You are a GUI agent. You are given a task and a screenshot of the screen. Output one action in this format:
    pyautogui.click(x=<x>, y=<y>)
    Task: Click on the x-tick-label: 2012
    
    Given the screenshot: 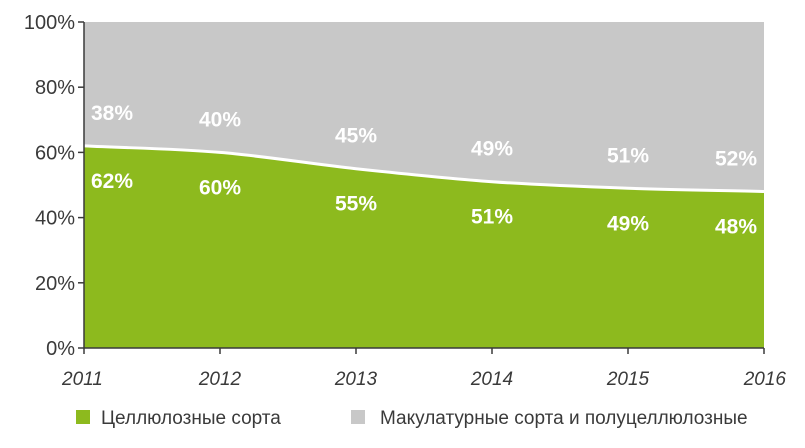 What is the action you would take?
    pyautogui.click(x=220, y=379)
    